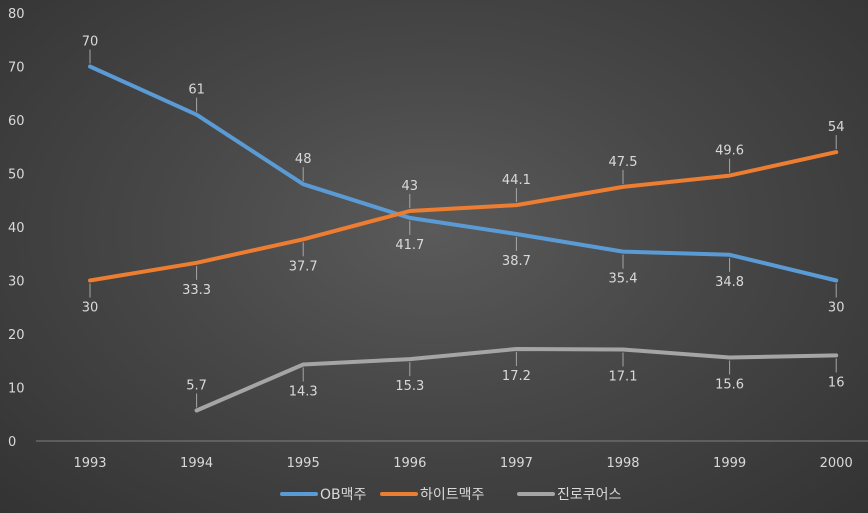  What do you see at coordinates (16, 282) in the screenshot?
I see `y-tick-label: 30` at bounding box center [16, 282].